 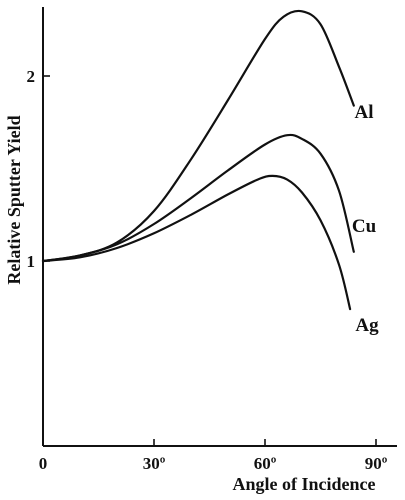 I want to click on x-axis-title: Angle of Incidence, so click(x=304, y=484).